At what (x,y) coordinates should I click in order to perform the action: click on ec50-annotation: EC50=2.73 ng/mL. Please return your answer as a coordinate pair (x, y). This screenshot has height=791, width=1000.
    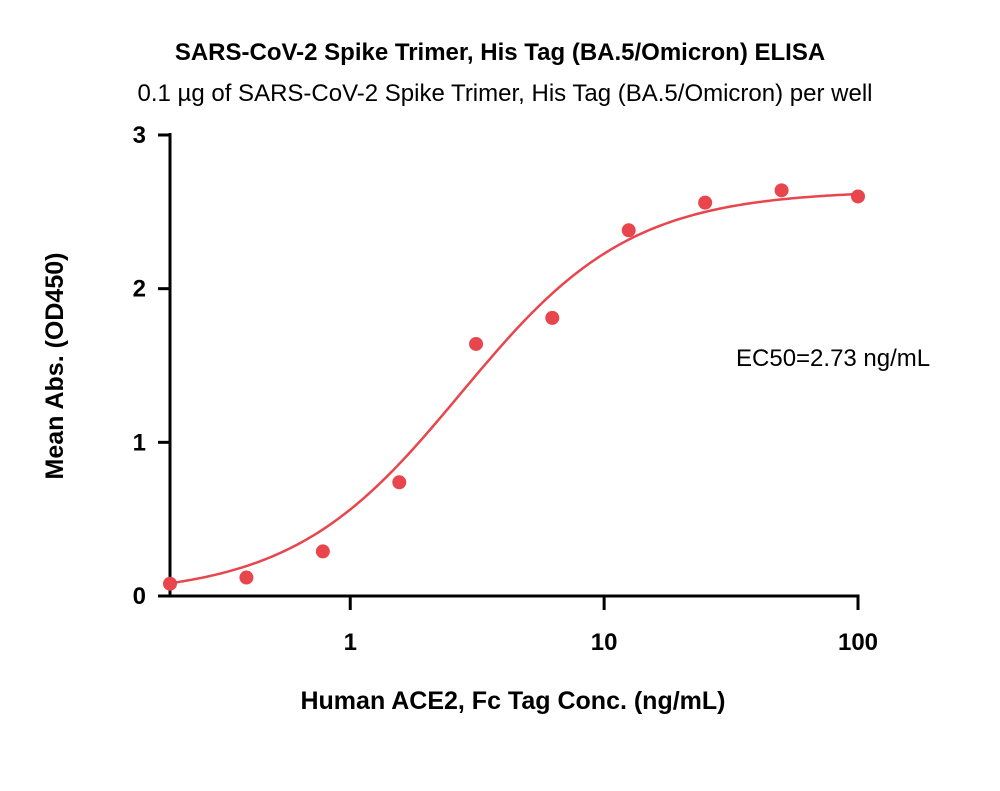
    Looking at the image, I should click on (833, 358).